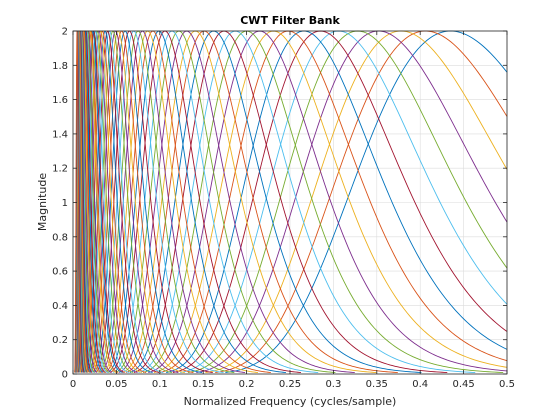 The height and width of the screenshot is (420, 560). I want to click on x-tick-label: 0.15, so click(203, 384).